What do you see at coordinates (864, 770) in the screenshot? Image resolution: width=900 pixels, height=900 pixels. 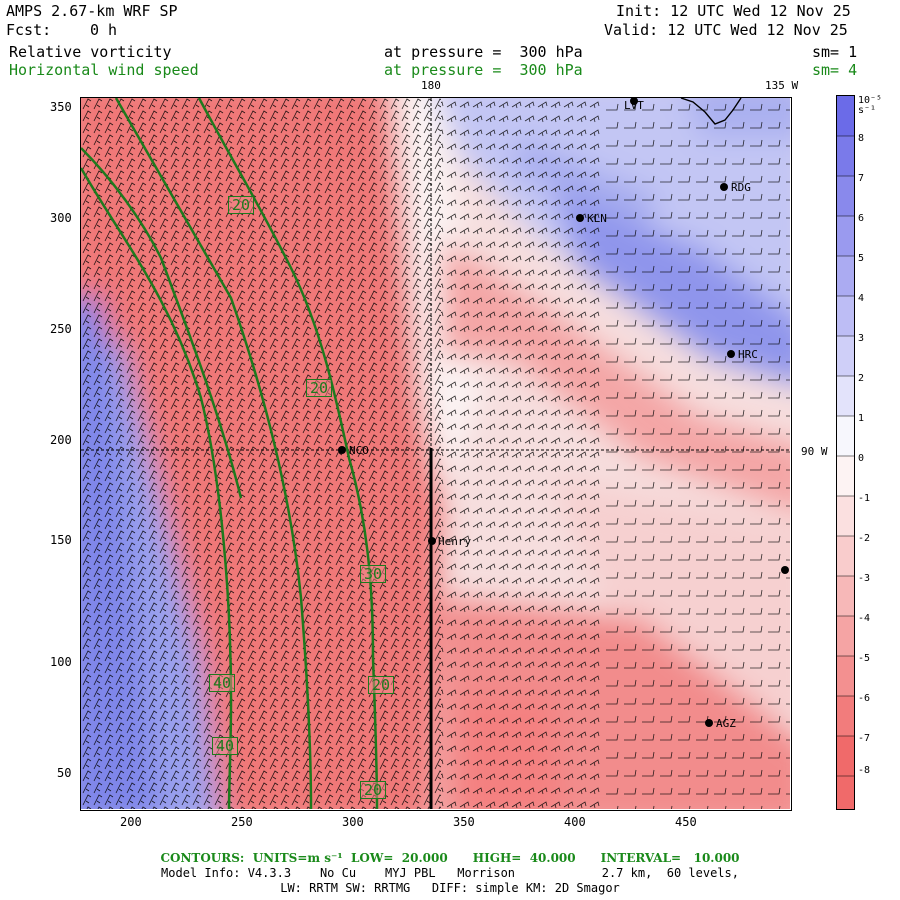 I see `colorbar-label: -8` at bounding box center [864, 770].